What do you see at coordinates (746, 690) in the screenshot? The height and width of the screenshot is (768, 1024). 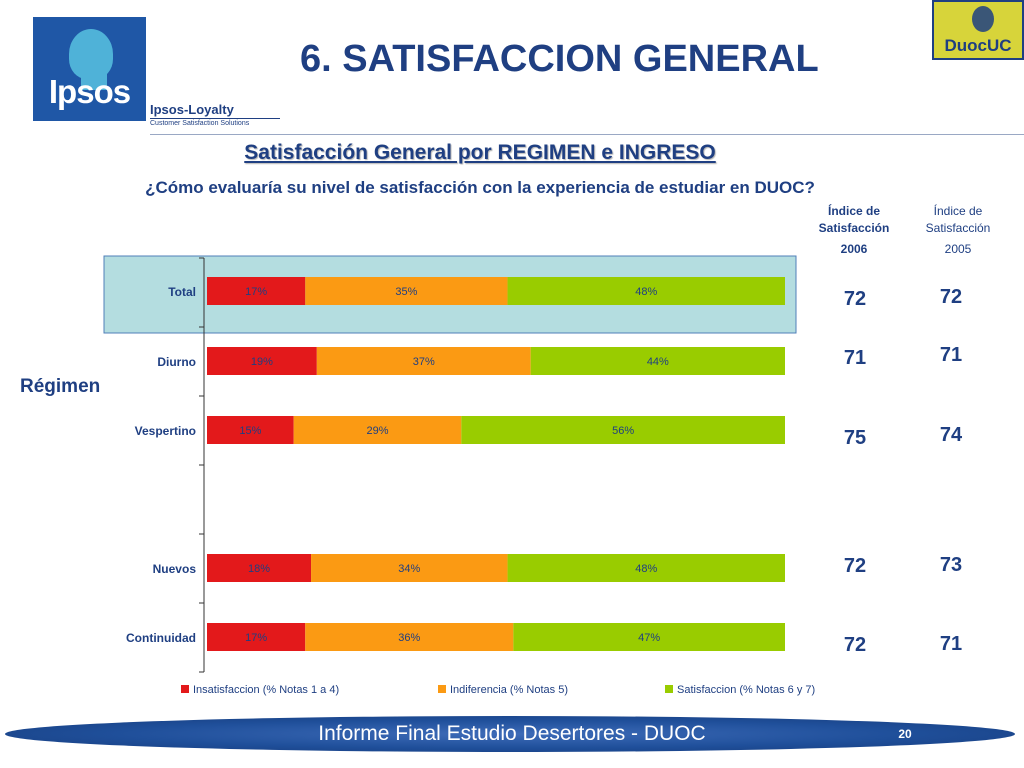 I see `legend-entry: Satisfaccion (% Notas 6 y 7)` at bounding box center [746, 690].